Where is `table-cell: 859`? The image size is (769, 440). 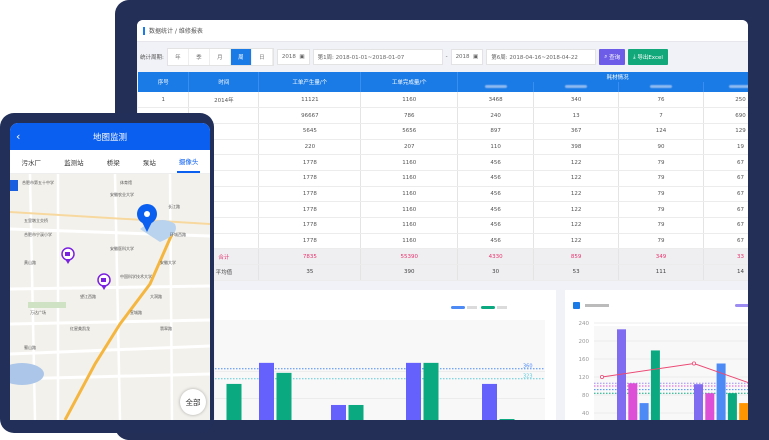 table-cell: 859 is located at coordinates (576, 257).